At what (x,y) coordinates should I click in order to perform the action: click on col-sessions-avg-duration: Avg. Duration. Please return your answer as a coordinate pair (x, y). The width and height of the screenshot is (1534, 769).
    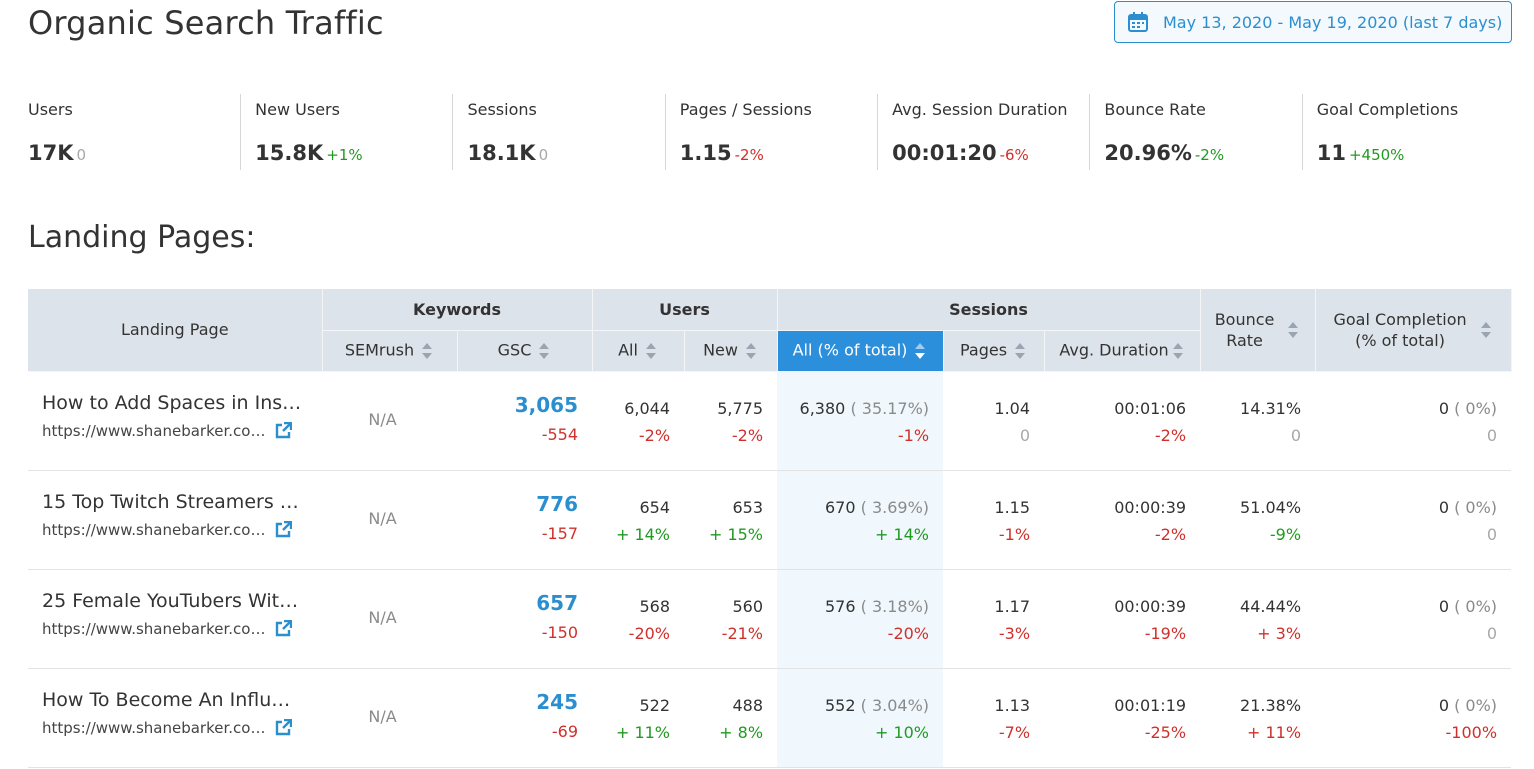
    Looking at the image, I should click on (1122, 351).